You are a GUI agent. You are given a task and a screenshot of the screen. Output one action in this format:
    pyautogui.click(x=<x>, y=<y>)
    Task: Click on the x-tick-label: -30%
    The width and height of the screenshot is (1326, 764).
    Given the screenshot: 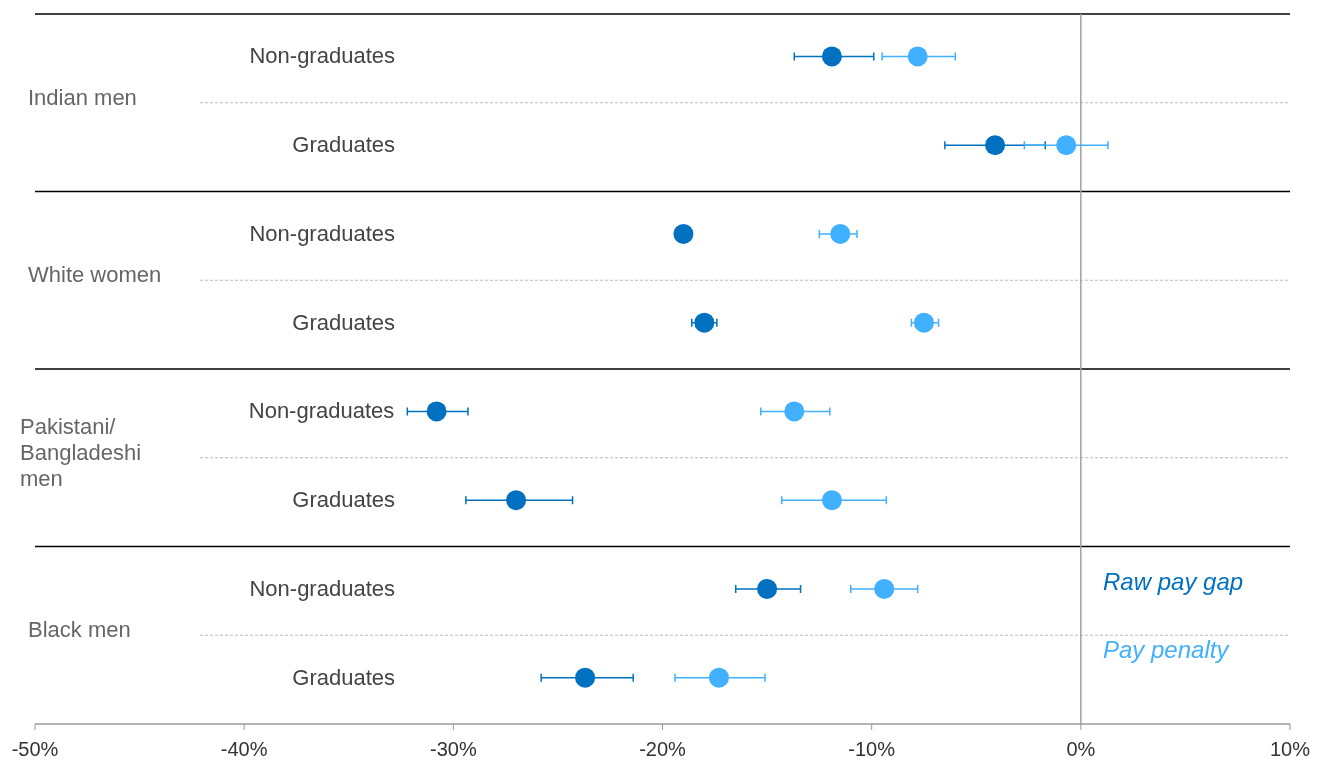 What is the action you would take?
    pyautogui.click(x=453, y=749)
    